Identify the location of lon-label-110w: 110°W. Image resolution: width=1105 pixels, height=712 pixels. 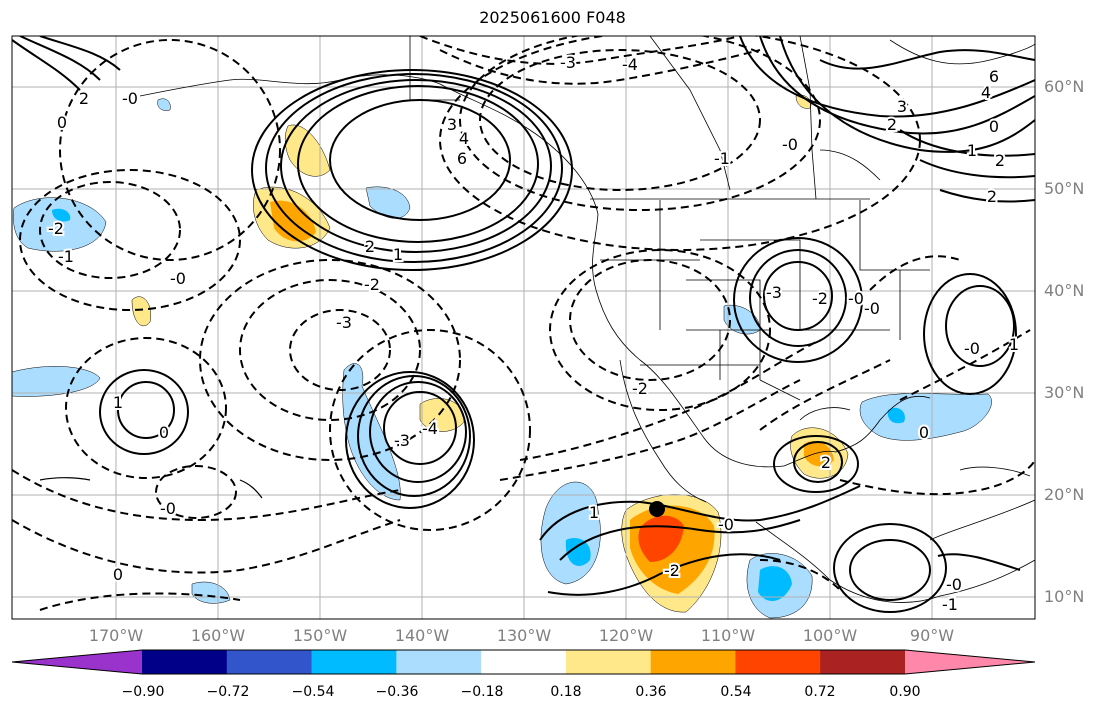
(728, 635).